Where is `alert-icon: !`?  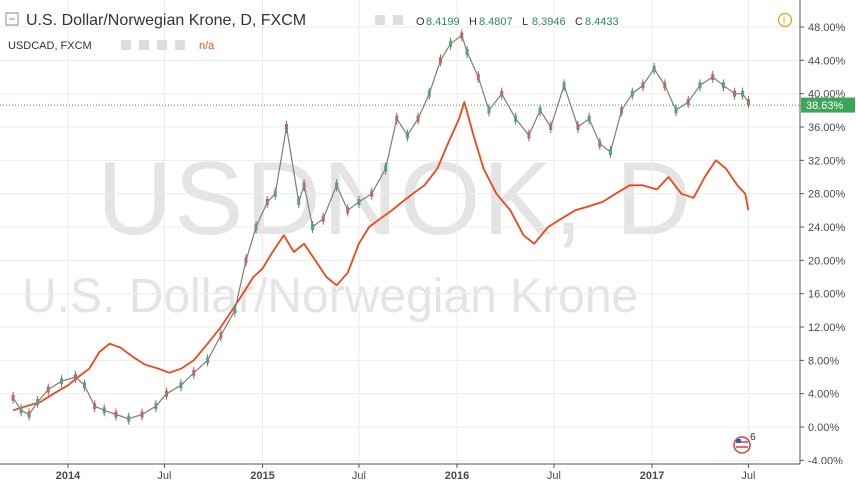
alert-icon: ! is located at coordinates (785, 20).